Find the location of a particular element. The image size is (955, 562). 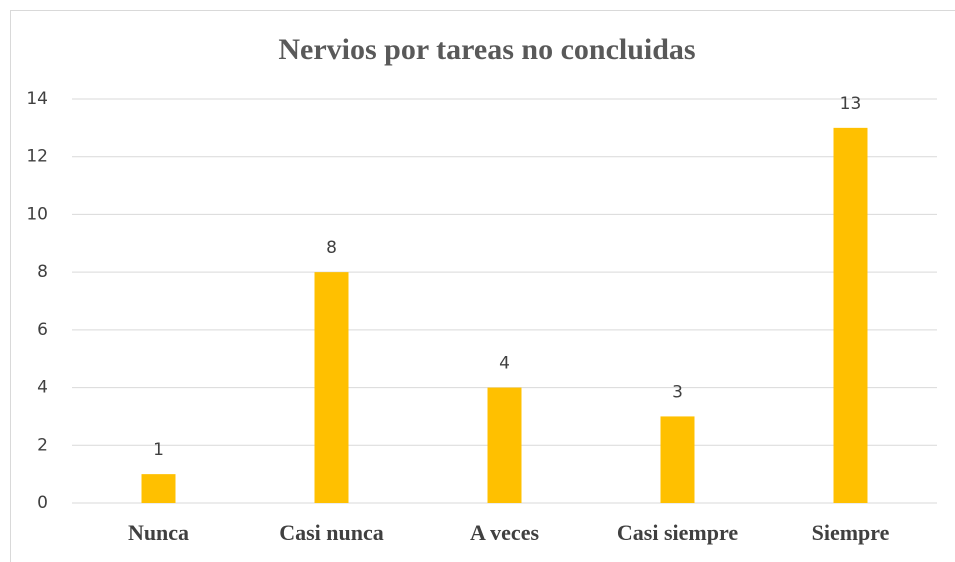

x-tick-label: Casi siempre is located at coordinates (677, 532).